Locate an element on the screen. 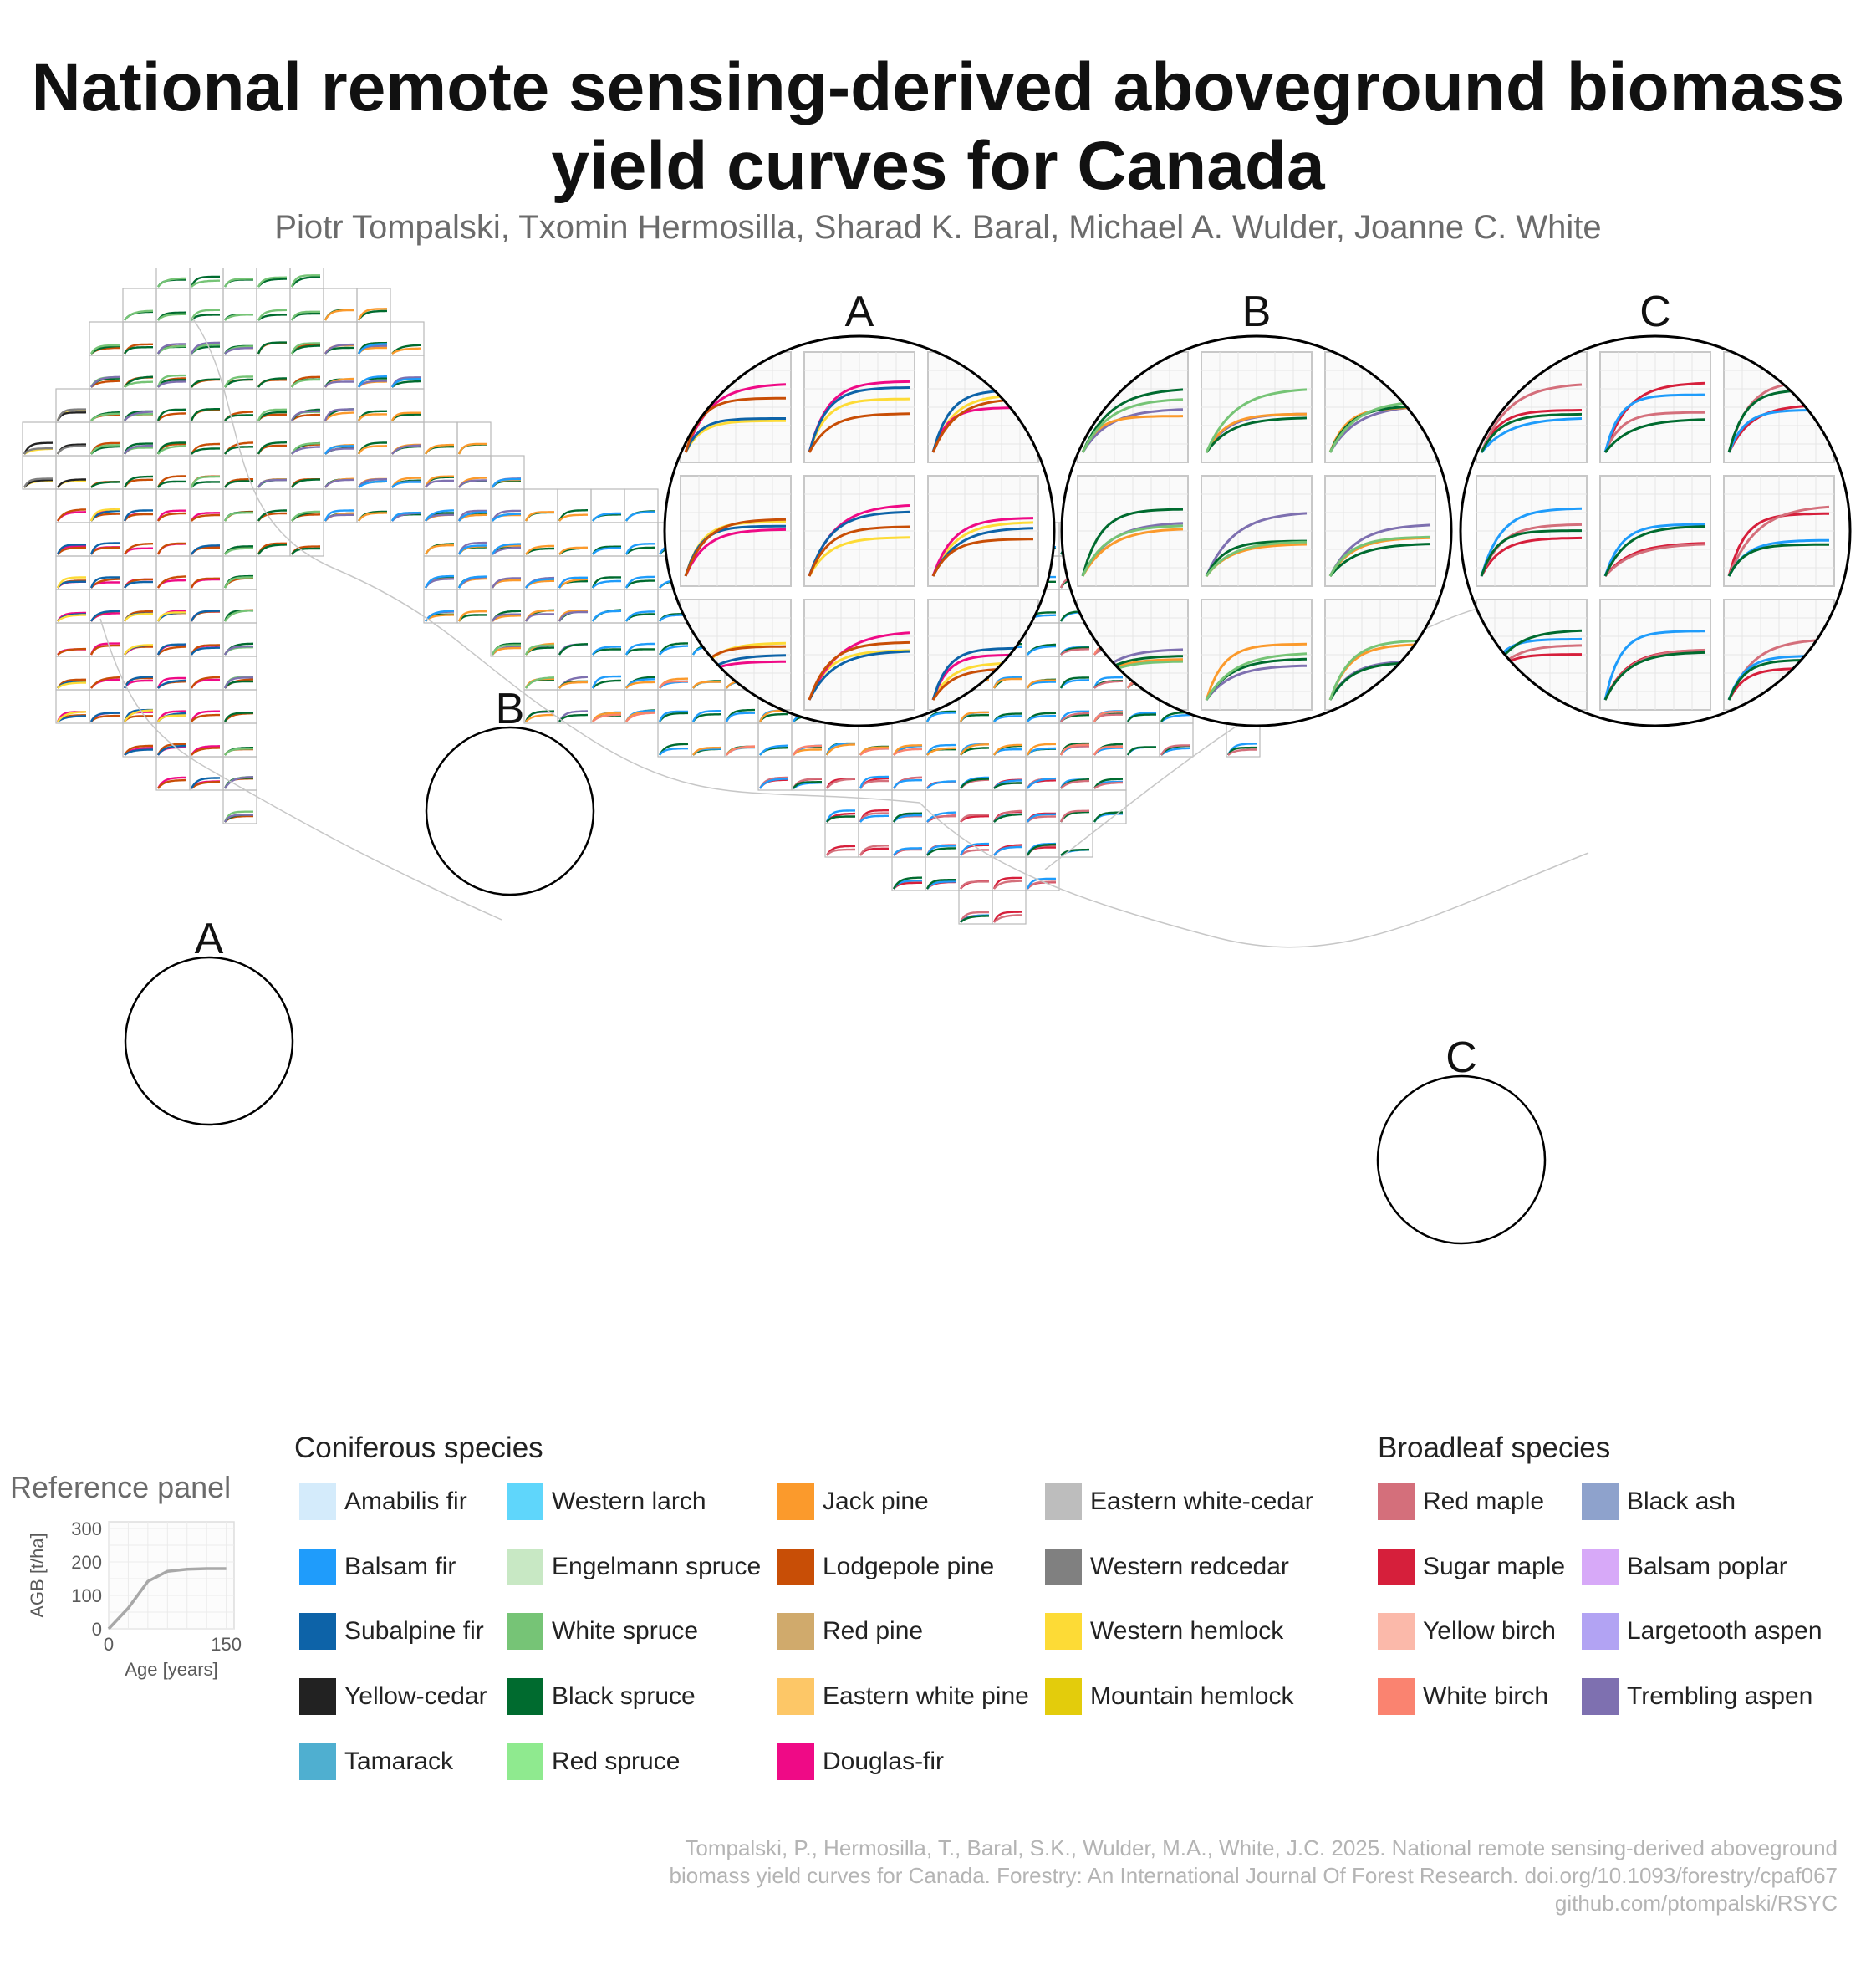 Image resolution: width=1876 pixels, height=1975 pixels. reference-x-tick: 150 is located at coordinates (227, 1644).